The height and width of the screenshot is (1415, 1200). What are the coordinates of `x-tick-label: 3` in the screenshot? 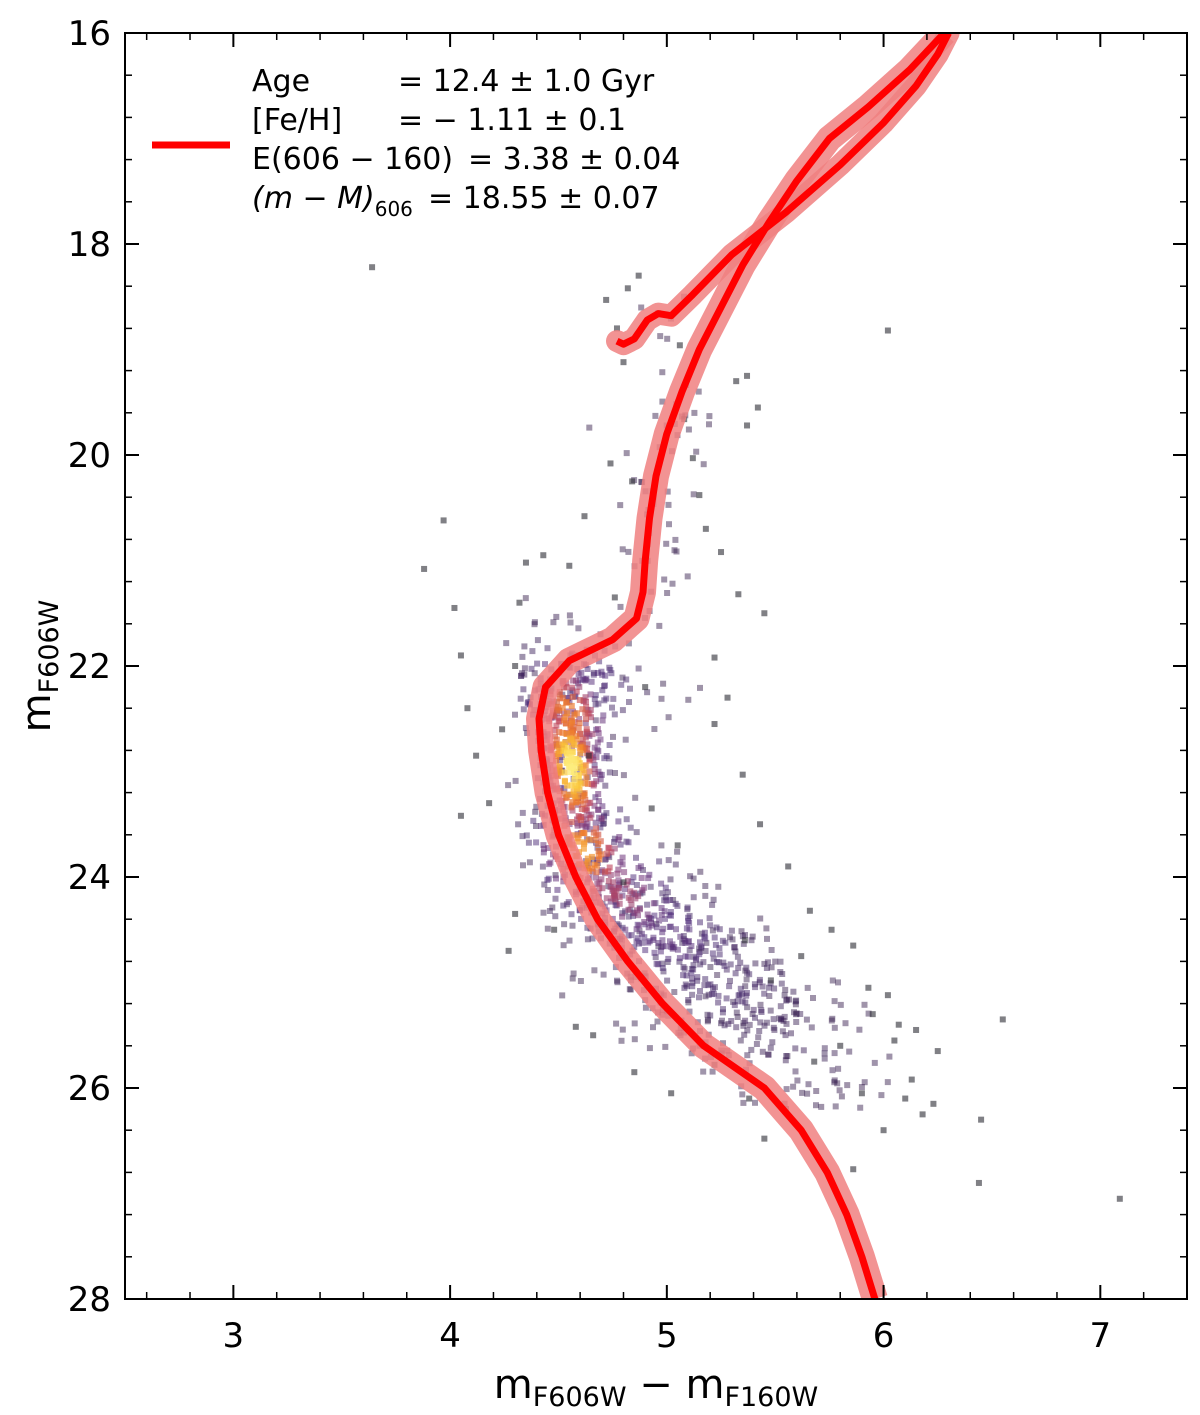 It's located at (234, 1336).